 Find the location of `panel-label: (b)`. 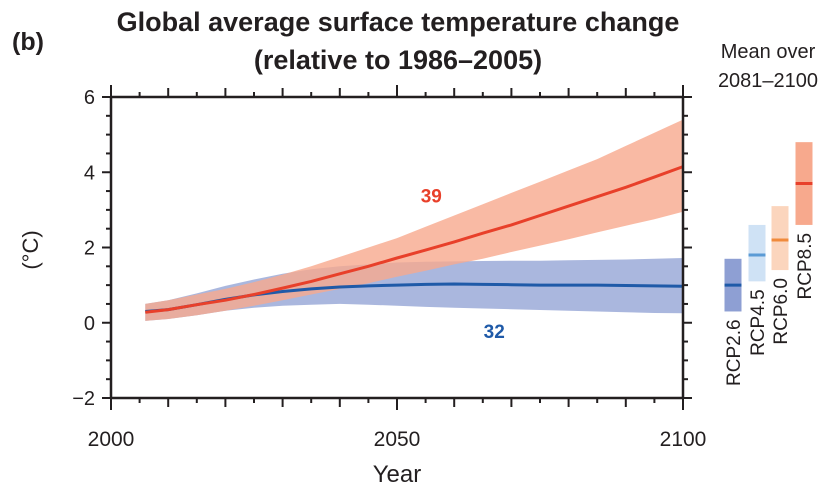

panel-label: (b) is located at coordinates (28, 42).